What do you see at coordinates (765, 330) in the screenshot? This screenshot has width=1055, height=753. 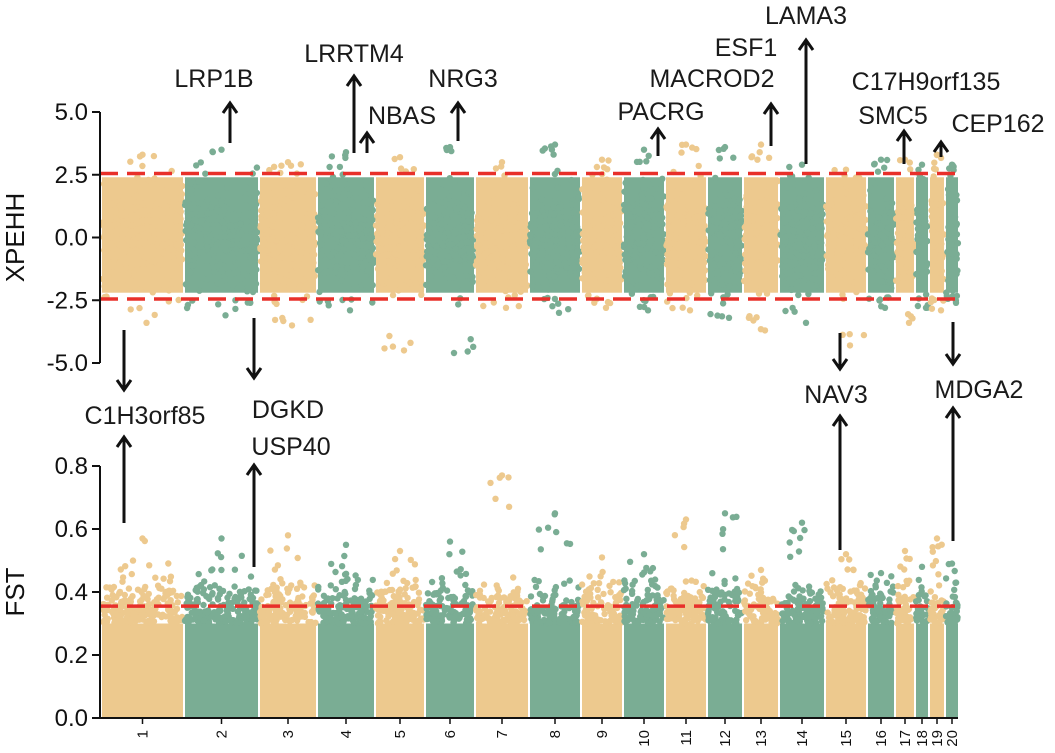 I see `xpehh-min-point` at bounding box center [765, 330].